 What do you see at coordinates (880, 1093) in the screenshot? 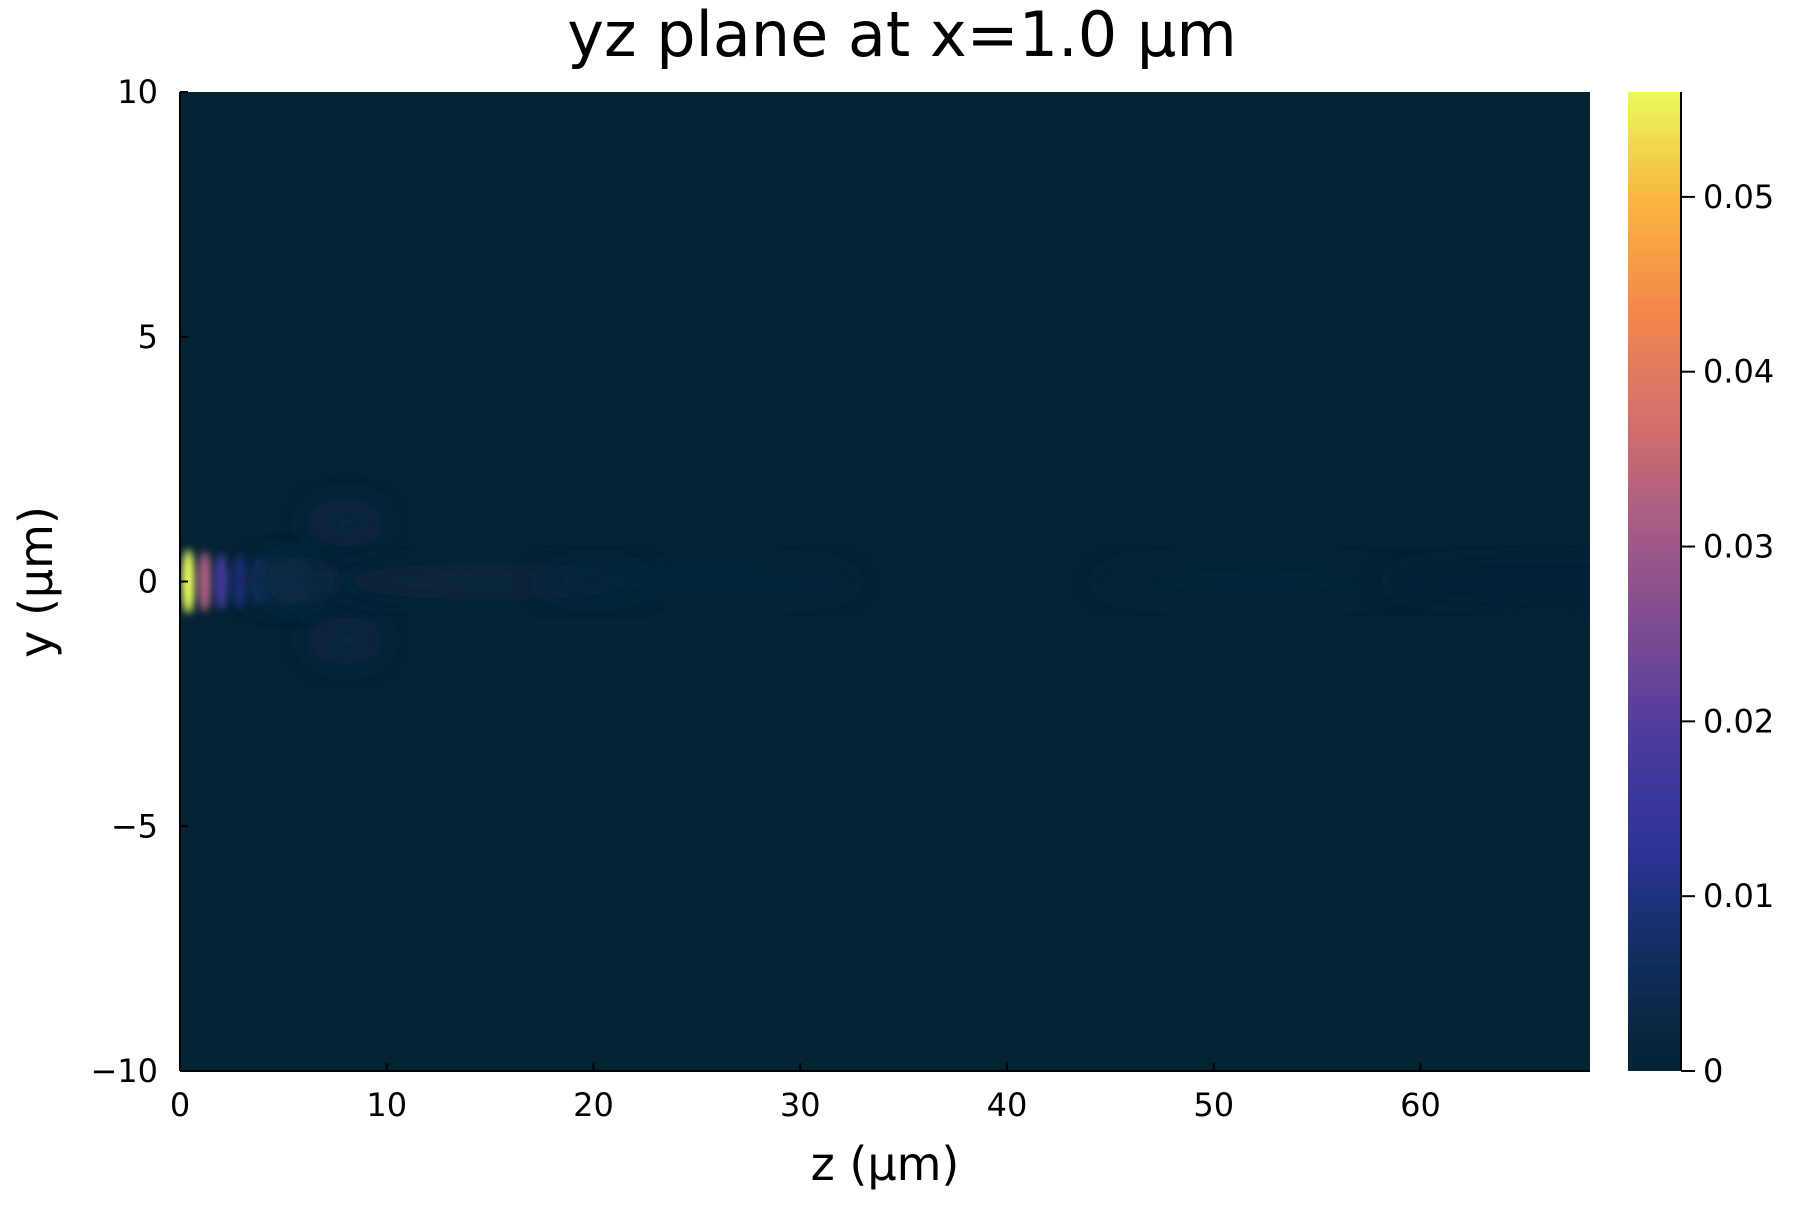
I see `x-axis: 0 10 20 30 40 50 60` at bounding box center [880, 1093].